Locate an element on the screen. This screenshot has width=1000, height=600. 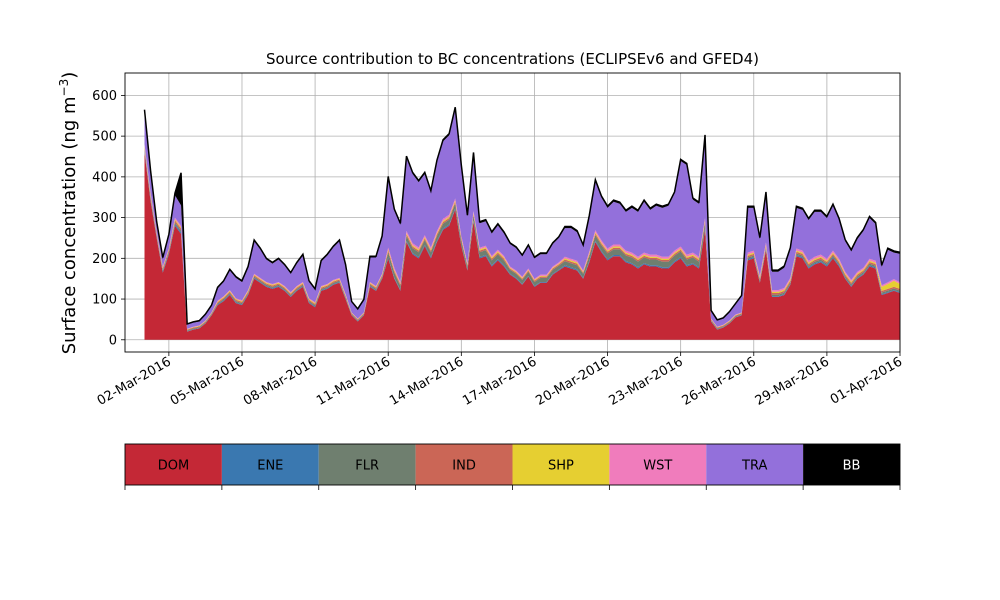
legend-frame is located at coordinates (512, 464).